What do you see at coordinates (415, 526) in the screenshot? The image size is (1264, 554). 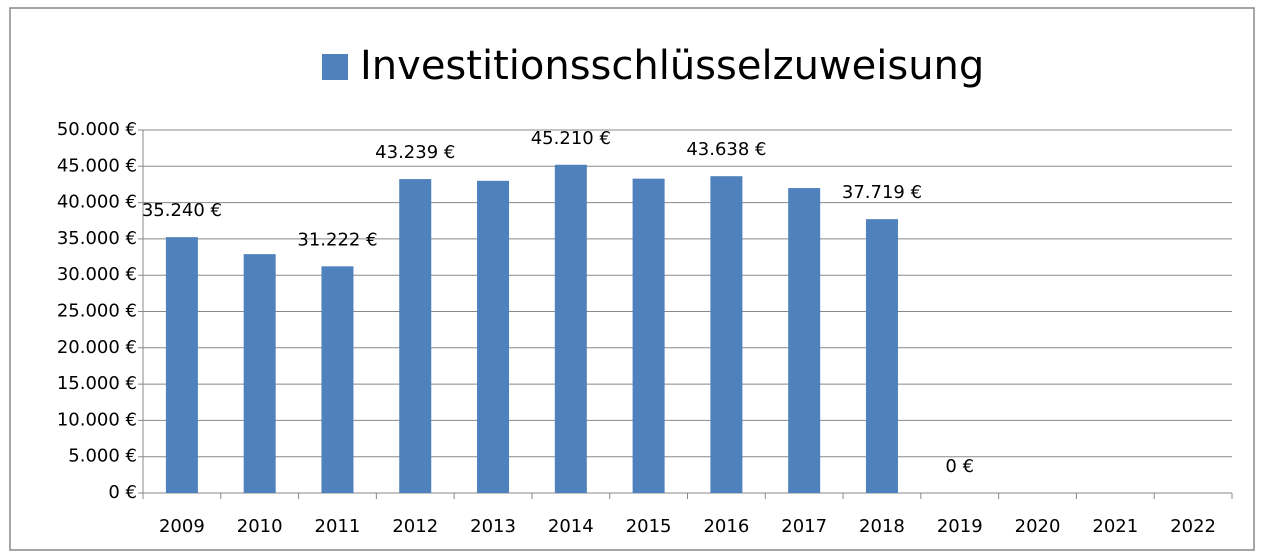 I see `x-tick-label: 2012` at bounding box center [415, 526].